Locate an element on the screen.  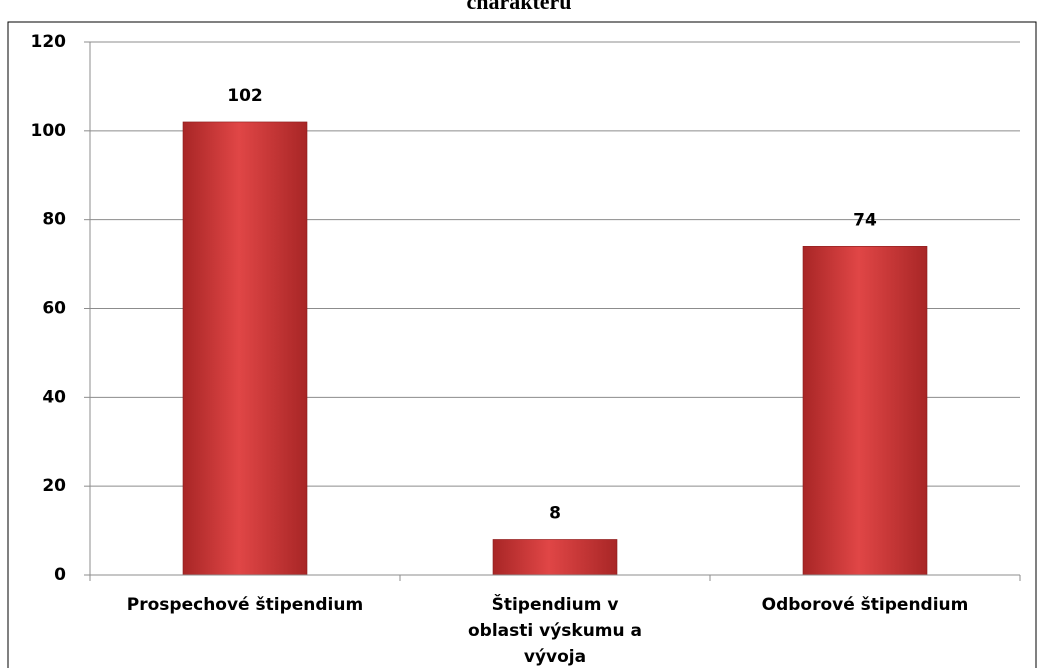
value-label: 102 is located at coordinates (245, 96).